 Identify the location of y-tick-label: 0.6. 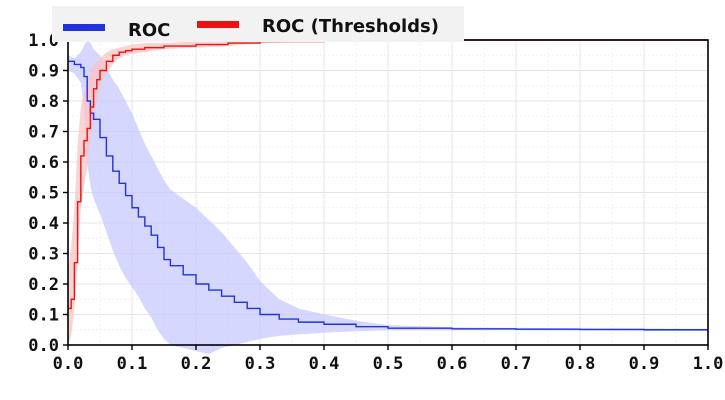
(43, 163).